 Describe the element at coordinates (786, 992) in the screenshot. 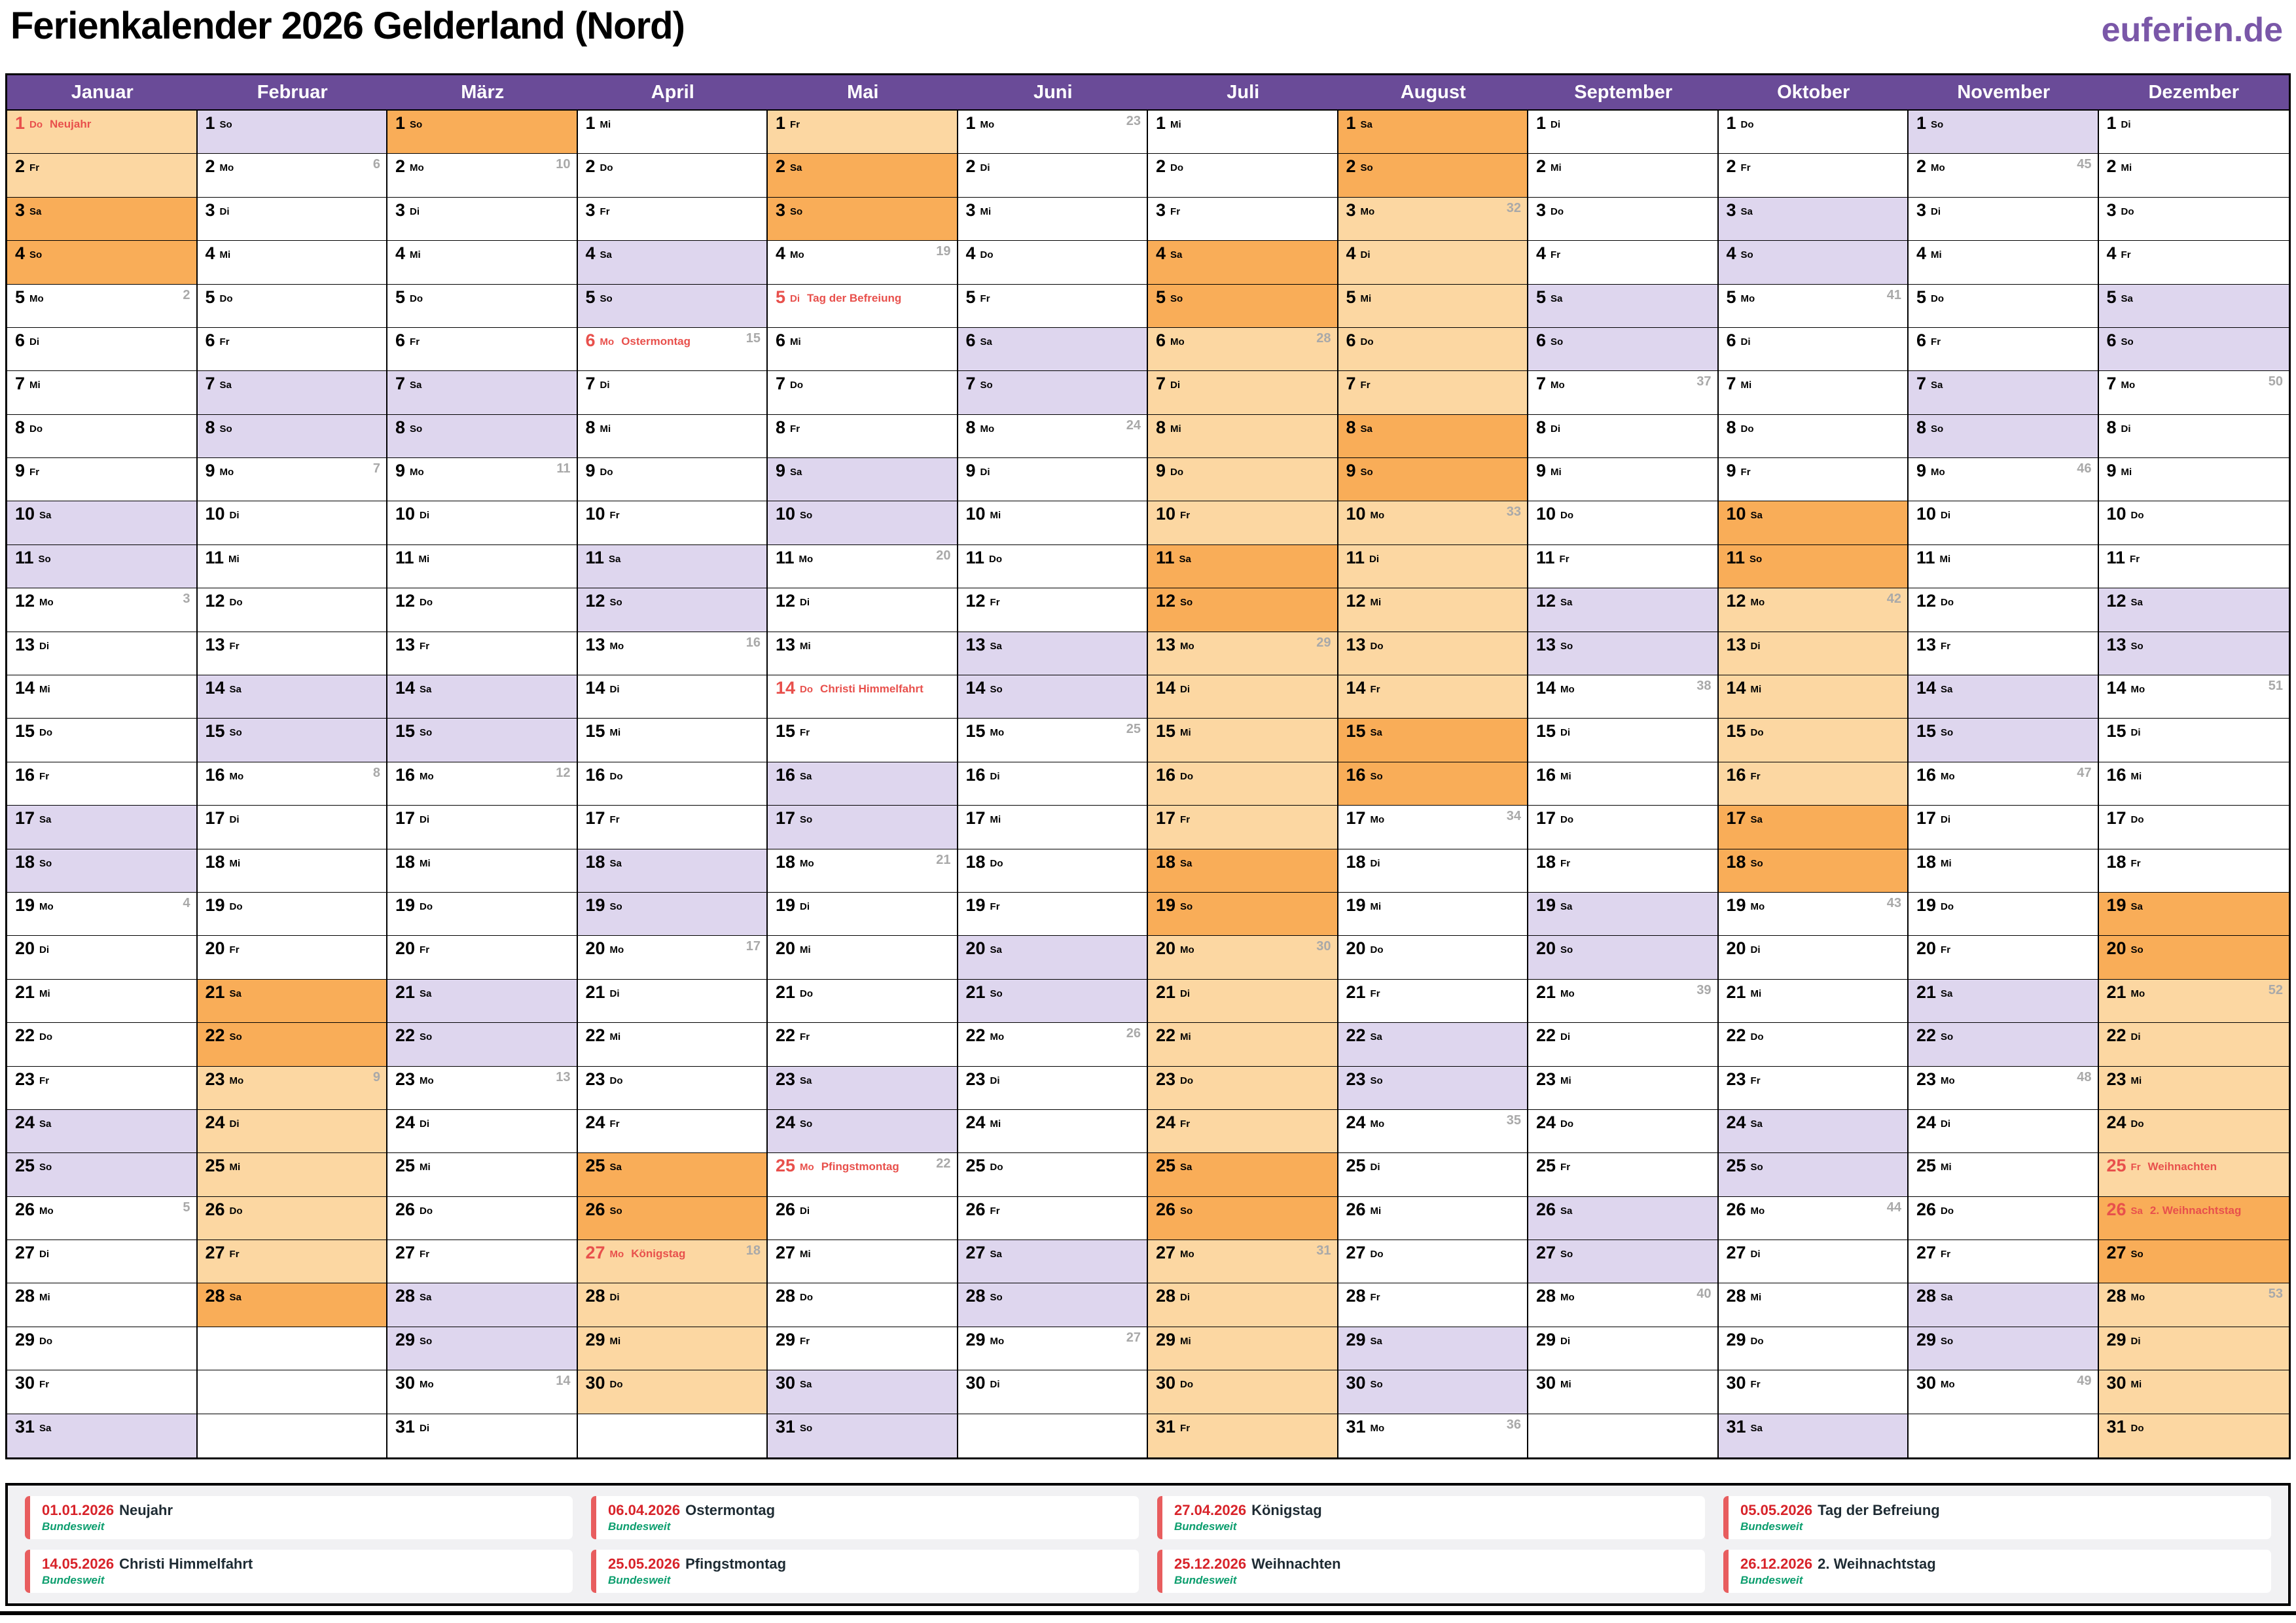

I see `day-number: 21` at that location.